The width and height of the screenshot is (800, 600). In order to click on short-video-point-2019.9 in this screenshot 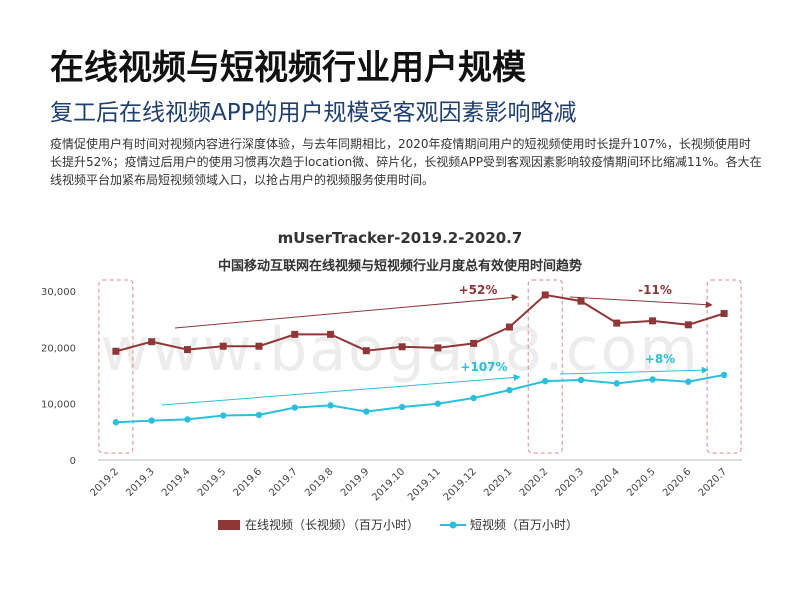, I will do `click(366, 411)`.